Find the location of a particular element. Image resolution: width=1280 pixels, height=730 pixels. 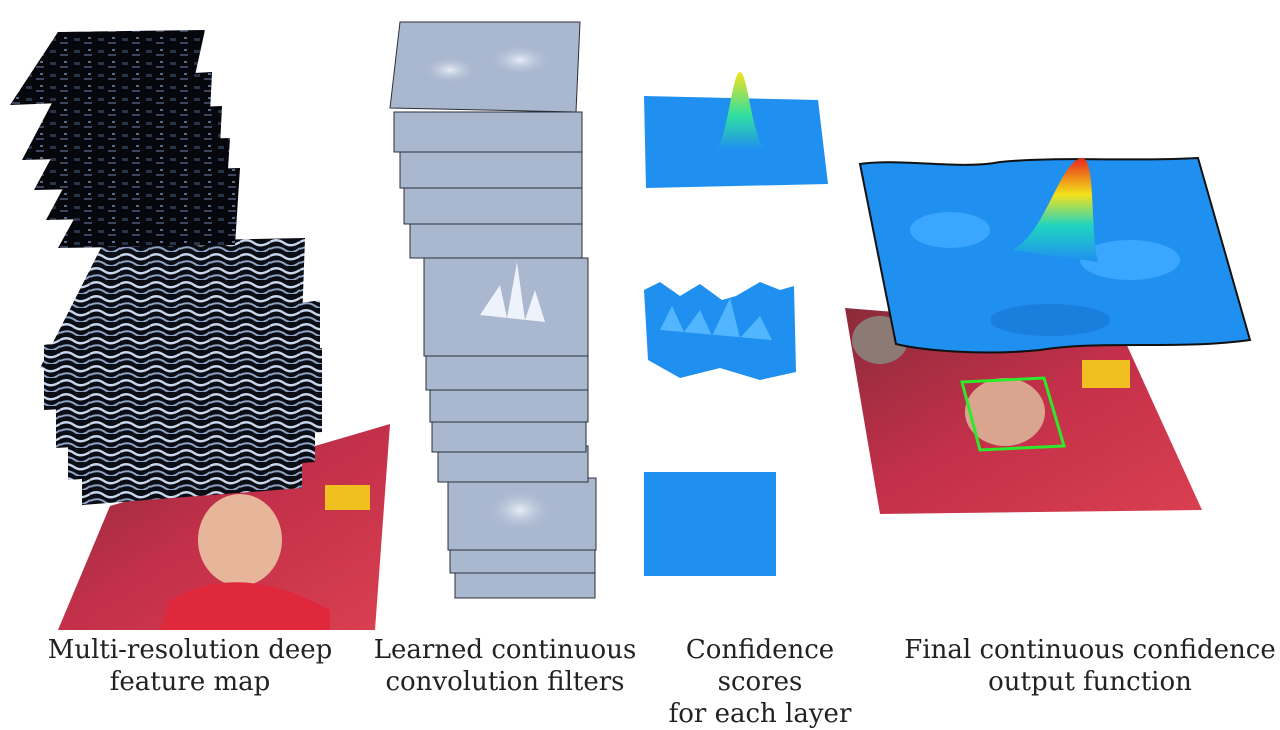

tracking-bounding-box is located at coordinates (1013, 414).